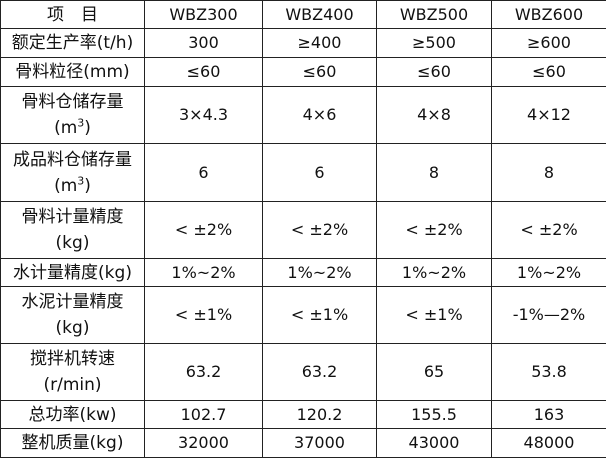  Describe the element at coordinates (204, 443) in the screenshot. I see `value-cell: 32000` at that location.